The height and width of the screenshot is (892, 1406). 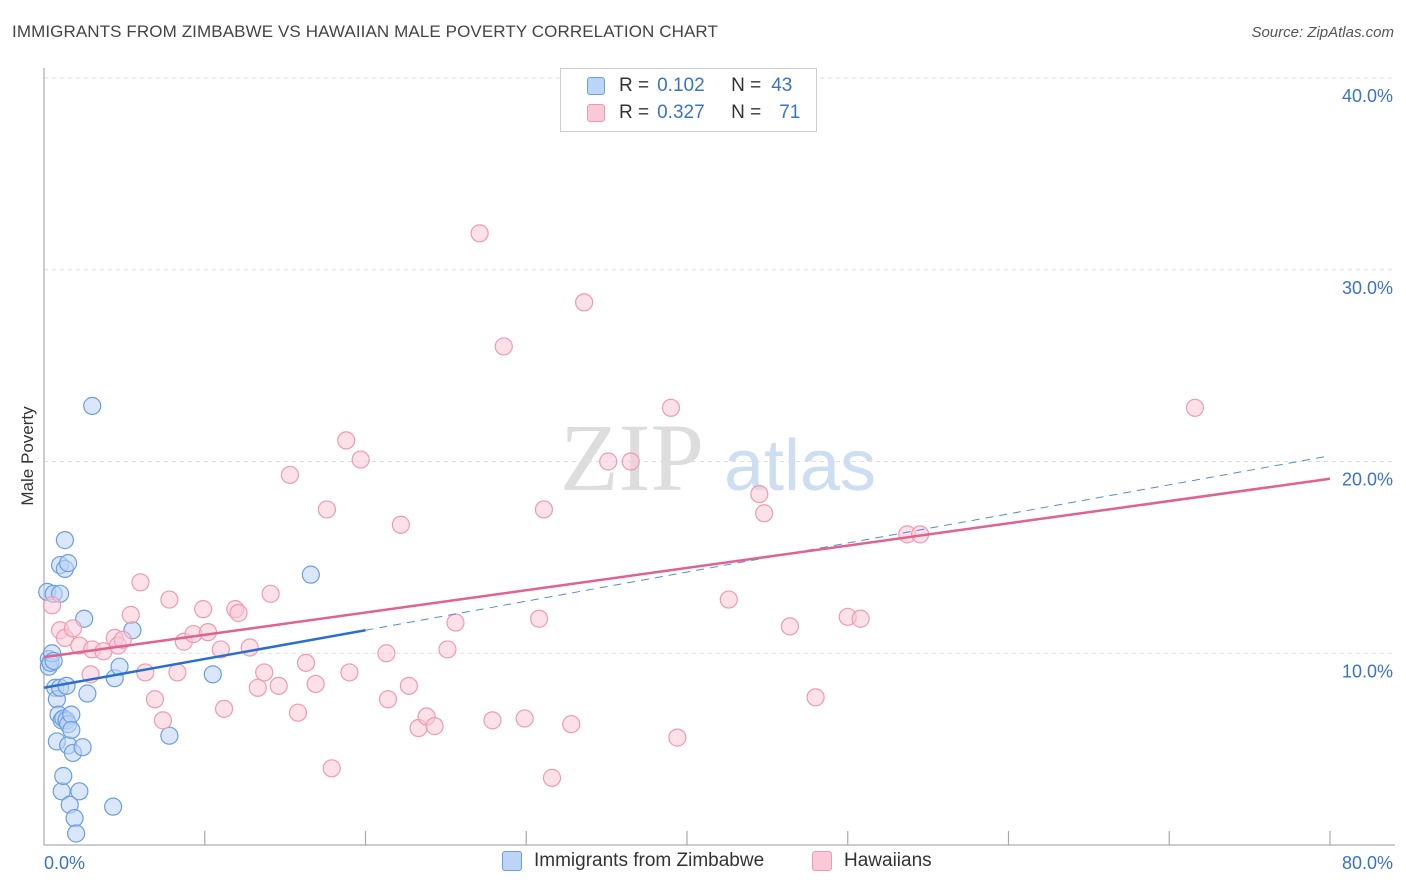 I want to click on y-tick-label: 30.0%, so click(x=1367, y=288).